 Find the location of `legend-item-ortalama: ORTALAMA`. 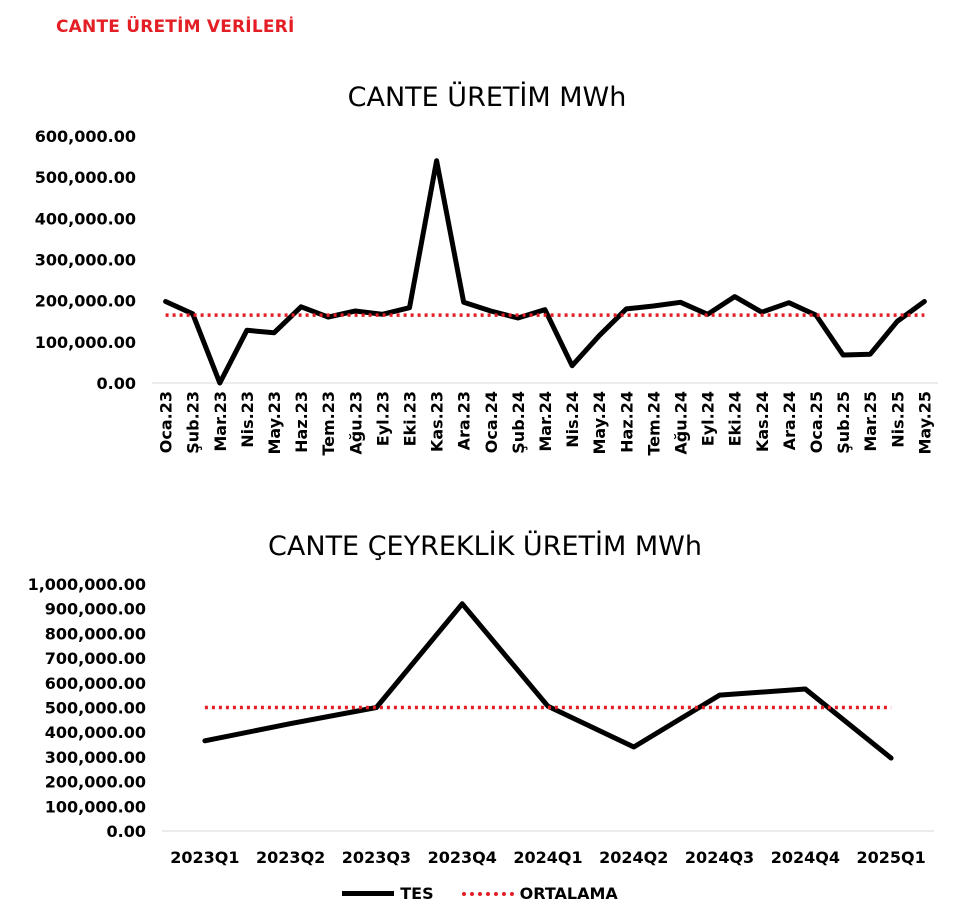

legend-item-ortalama: ORTALAMA is located at coordinates (539, 893).